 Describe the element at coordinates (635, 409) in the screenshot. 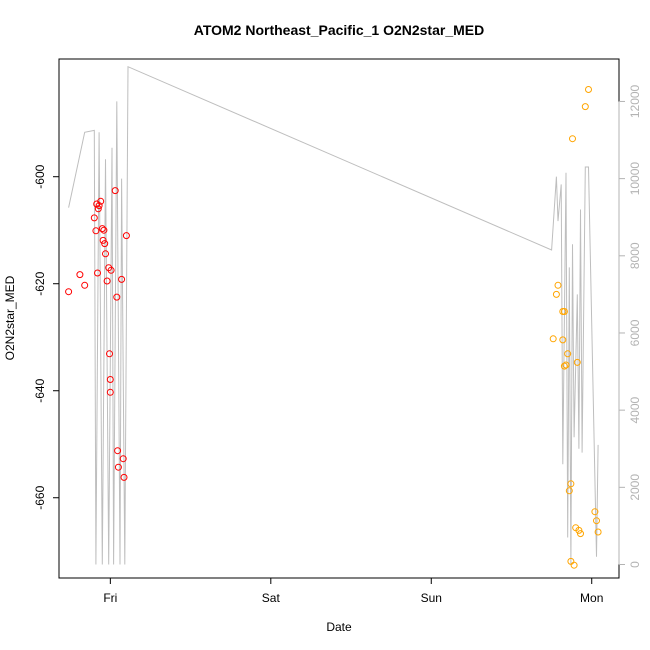

I see `right-y-tick-label: 4000` at that location.